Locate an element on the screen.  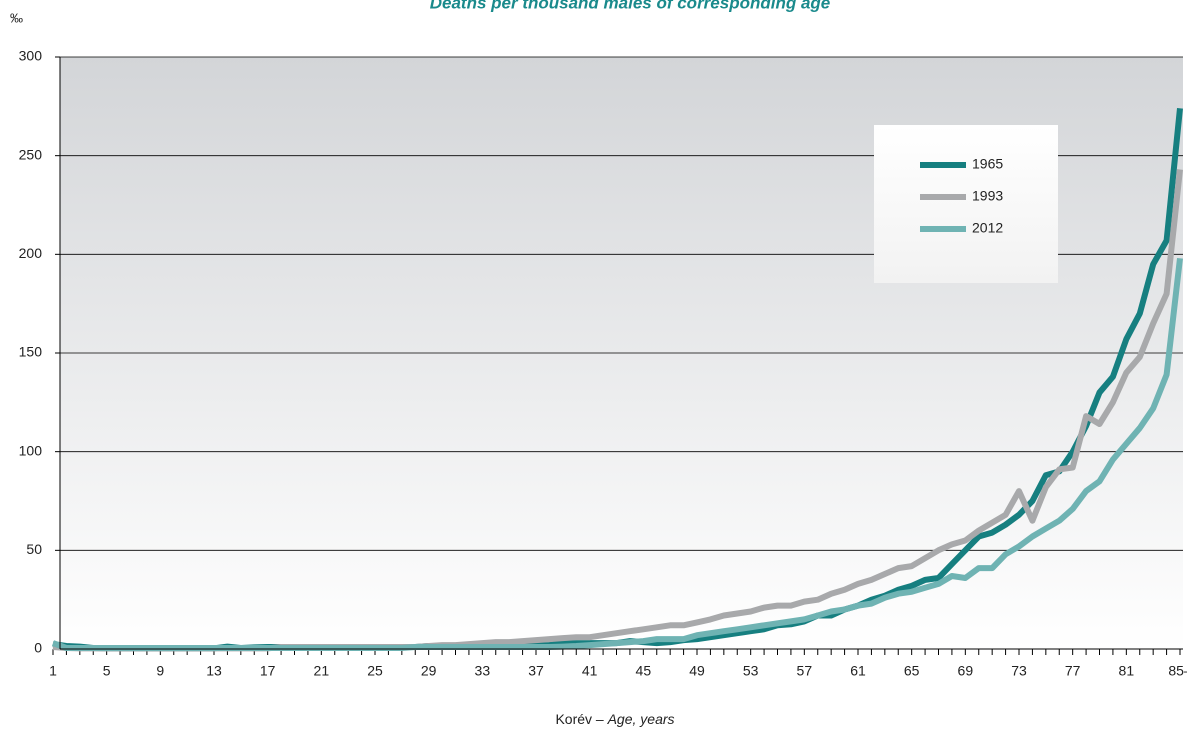
x-tick-label: 29 is located at coordinates (429, 671).